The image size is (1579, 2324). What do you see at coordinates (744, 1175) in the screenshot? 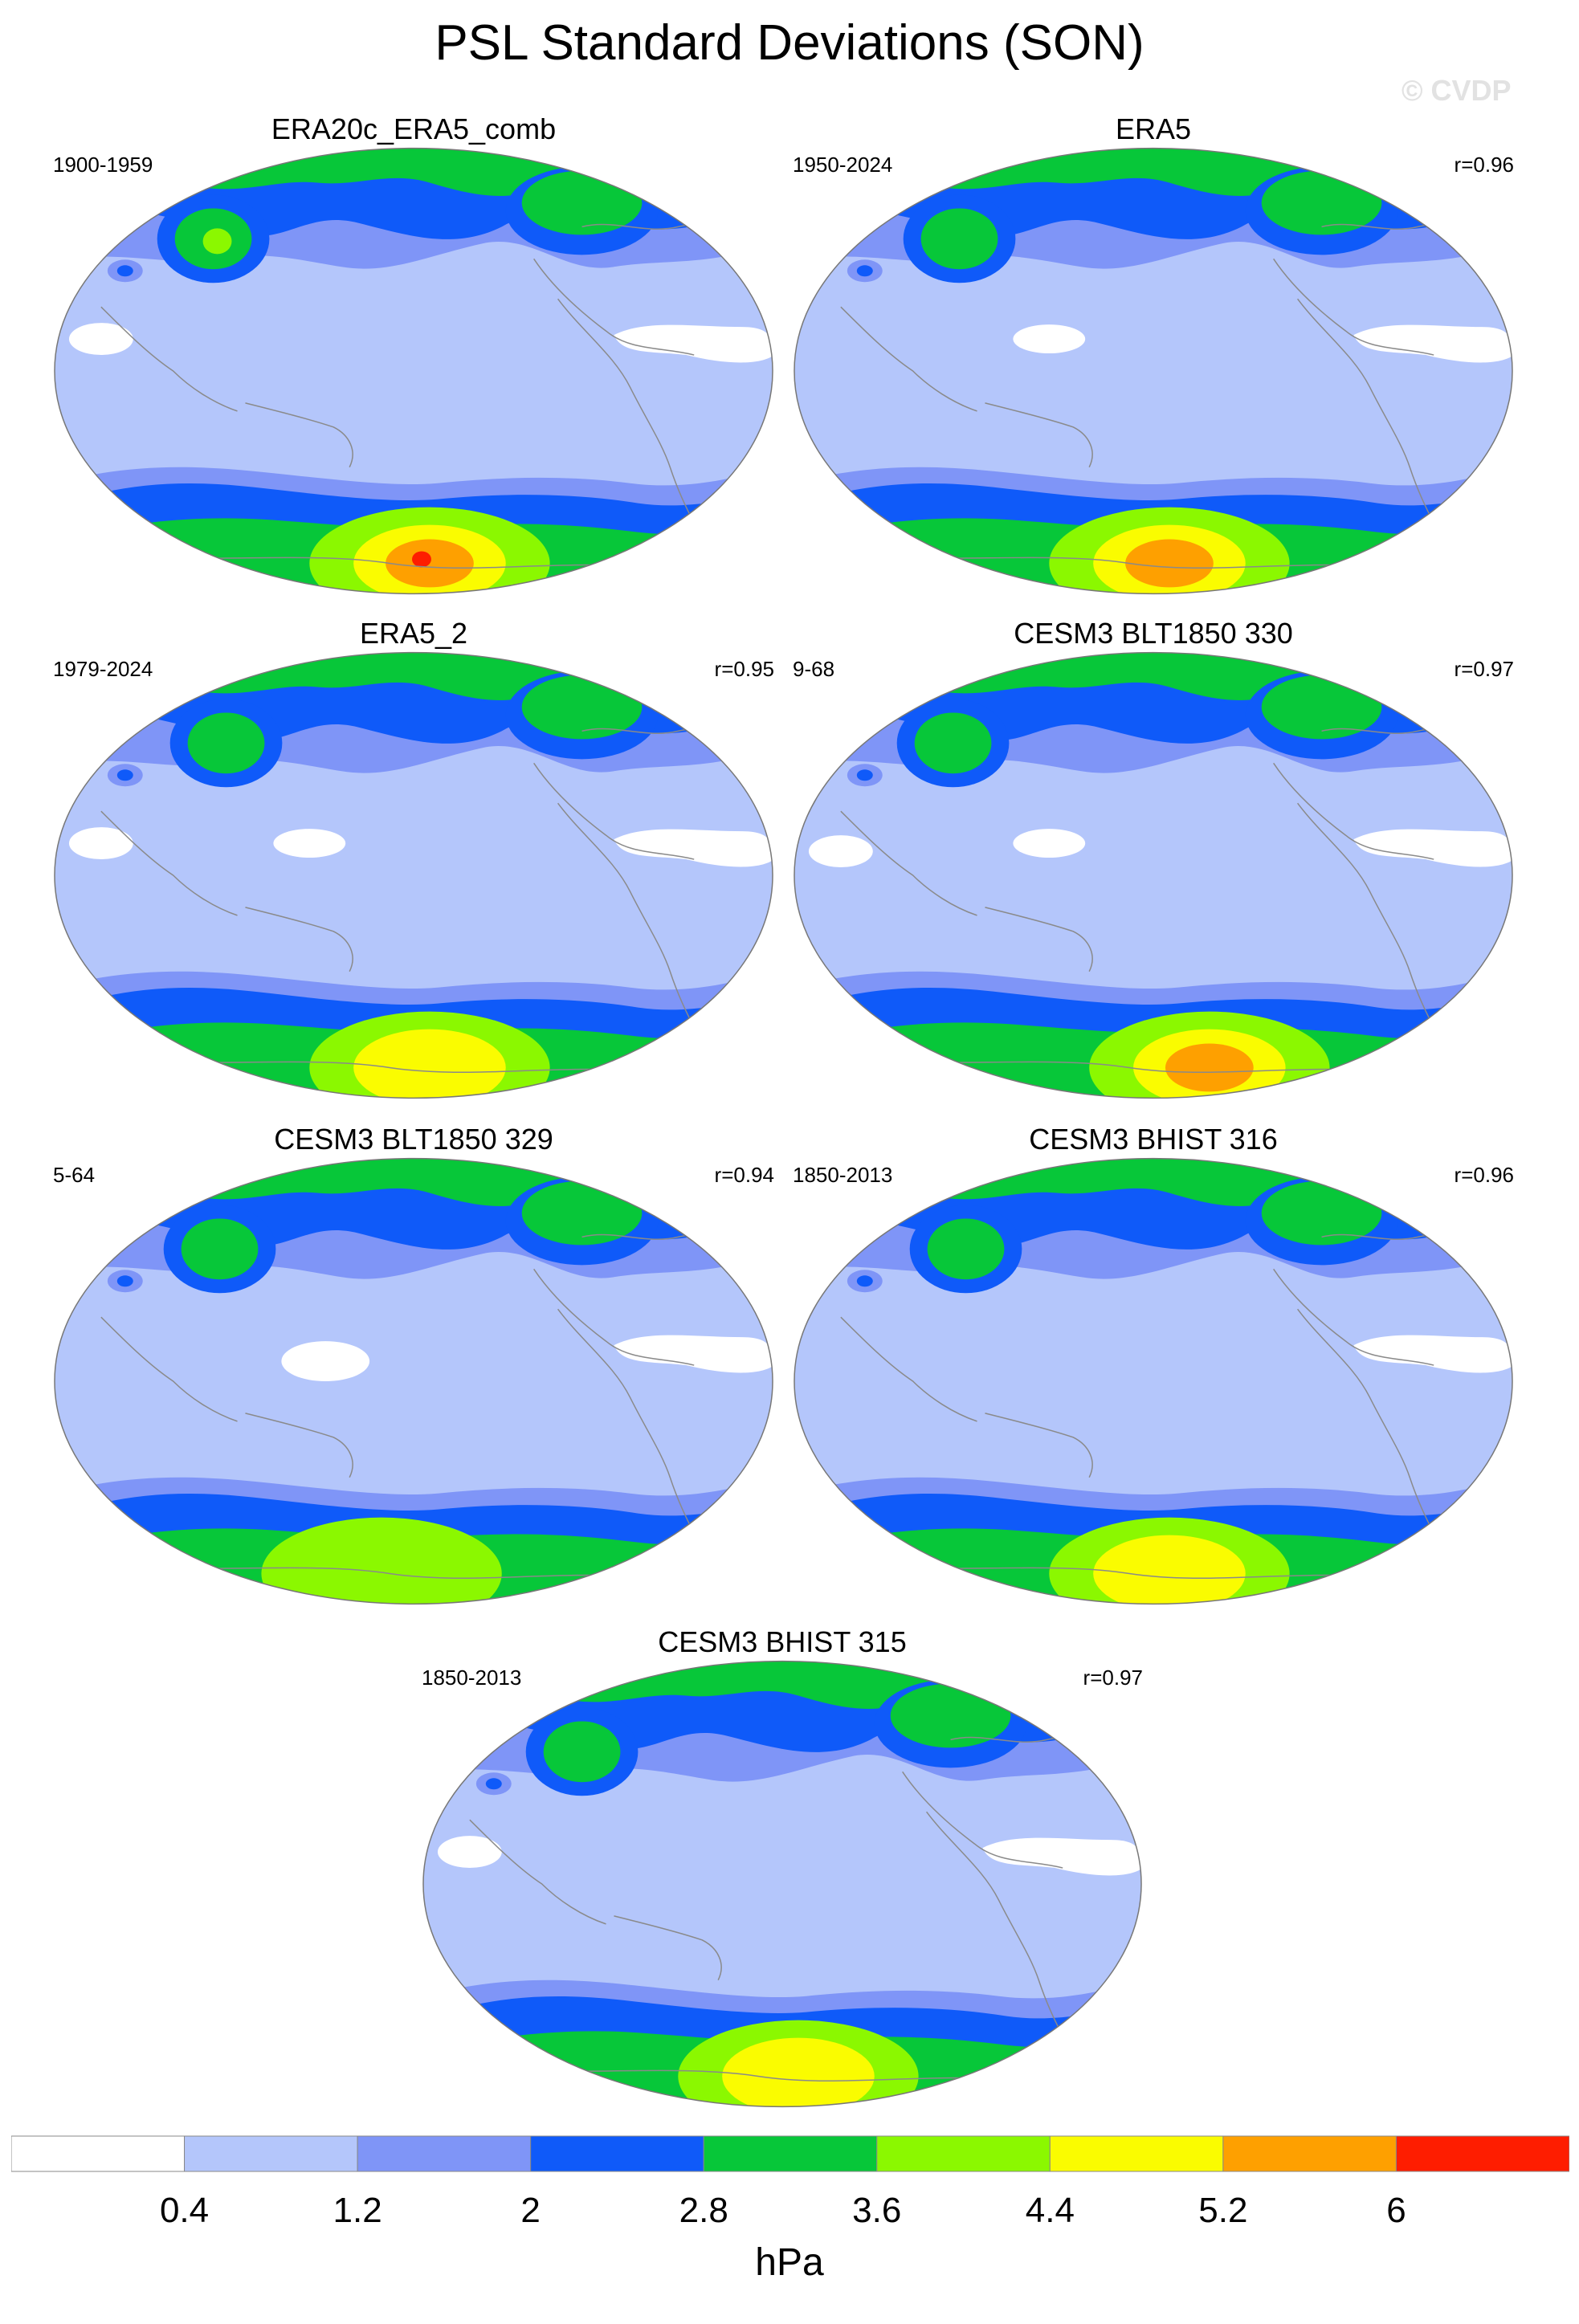
I see `panel-correlation: r=0.94` at bounding box center [744, 1175].